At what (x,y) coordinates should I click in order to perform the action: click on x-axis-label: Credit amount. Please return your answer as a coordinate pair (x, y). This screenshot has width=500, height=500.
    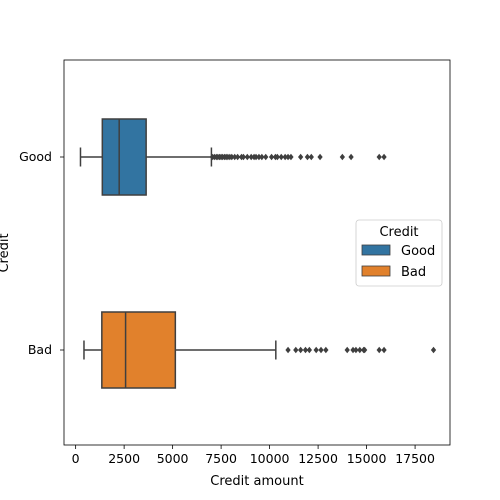
    Looking at the image, I should click on (256, 481).